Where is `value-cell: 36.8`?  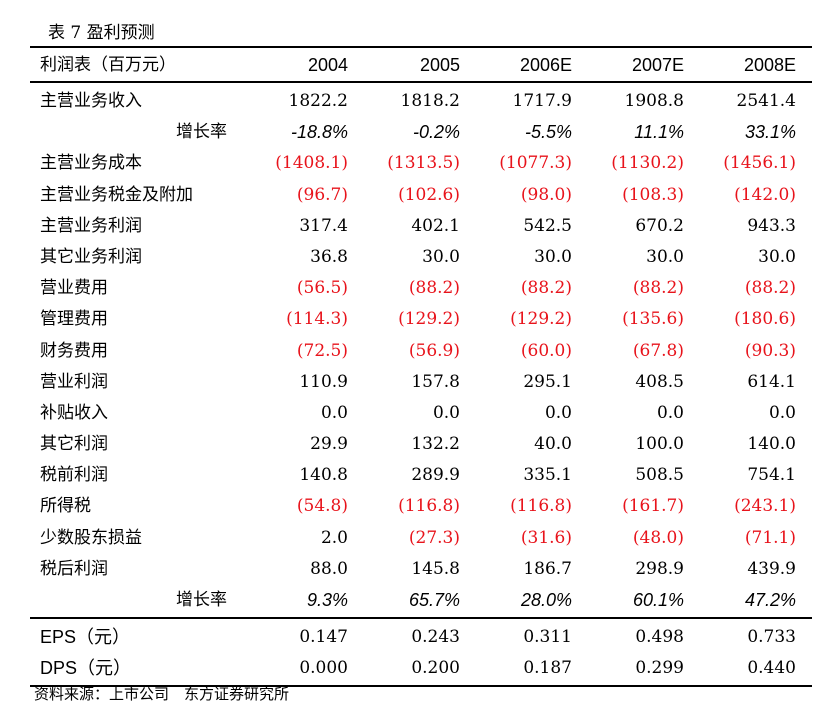 value-cell: 36.8 is located at coordinates (329, 256).